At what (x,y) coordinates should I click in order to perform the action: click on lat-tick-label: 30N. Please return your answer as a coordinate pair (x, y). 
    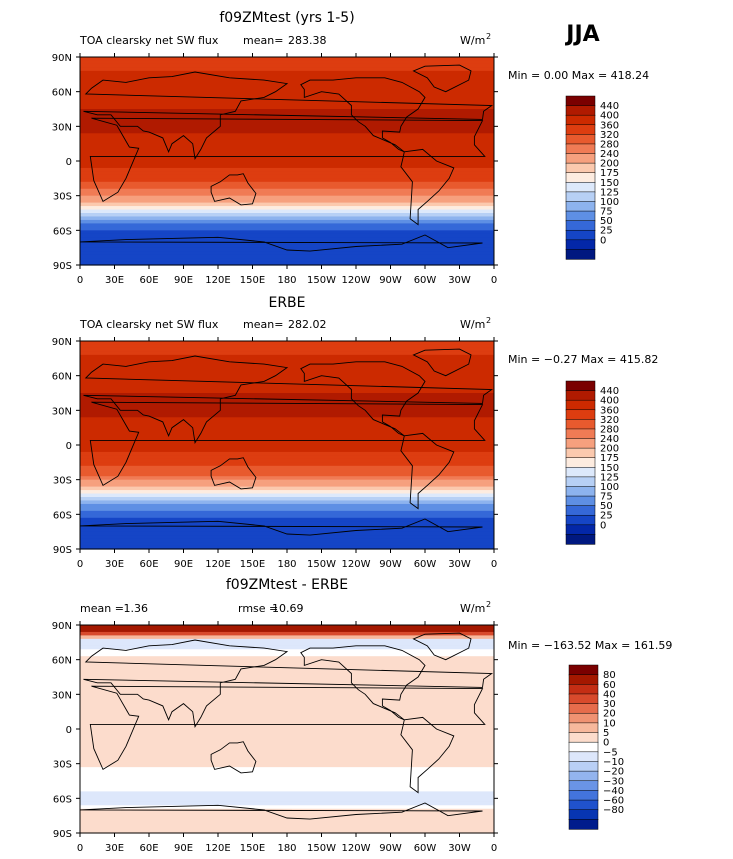
    Looking at the image, I should click on (62, 695).